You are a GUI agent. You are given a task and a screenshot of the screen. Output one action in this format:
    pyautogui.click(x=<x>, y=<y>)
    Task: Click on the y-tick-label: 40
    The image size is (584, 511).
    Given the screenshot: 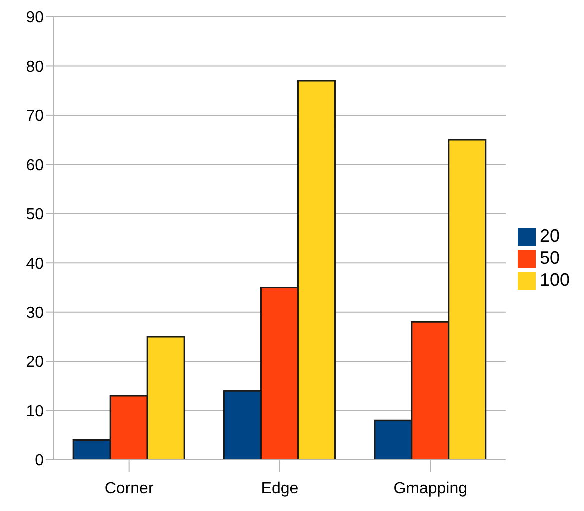 What is the action you would take?
    pyautogui.click(x=35, y=264)
    